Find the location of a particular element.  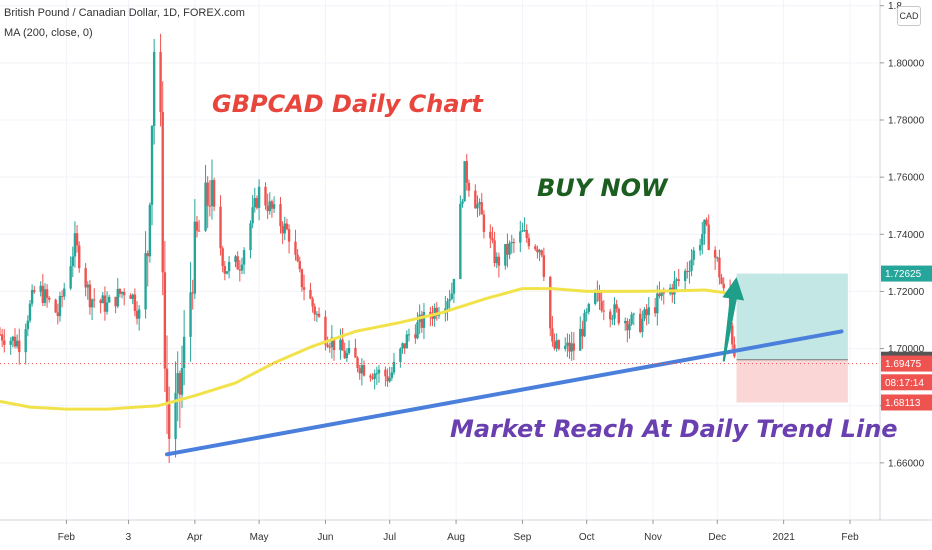

loss-zone is located at coordinates (792, 381).